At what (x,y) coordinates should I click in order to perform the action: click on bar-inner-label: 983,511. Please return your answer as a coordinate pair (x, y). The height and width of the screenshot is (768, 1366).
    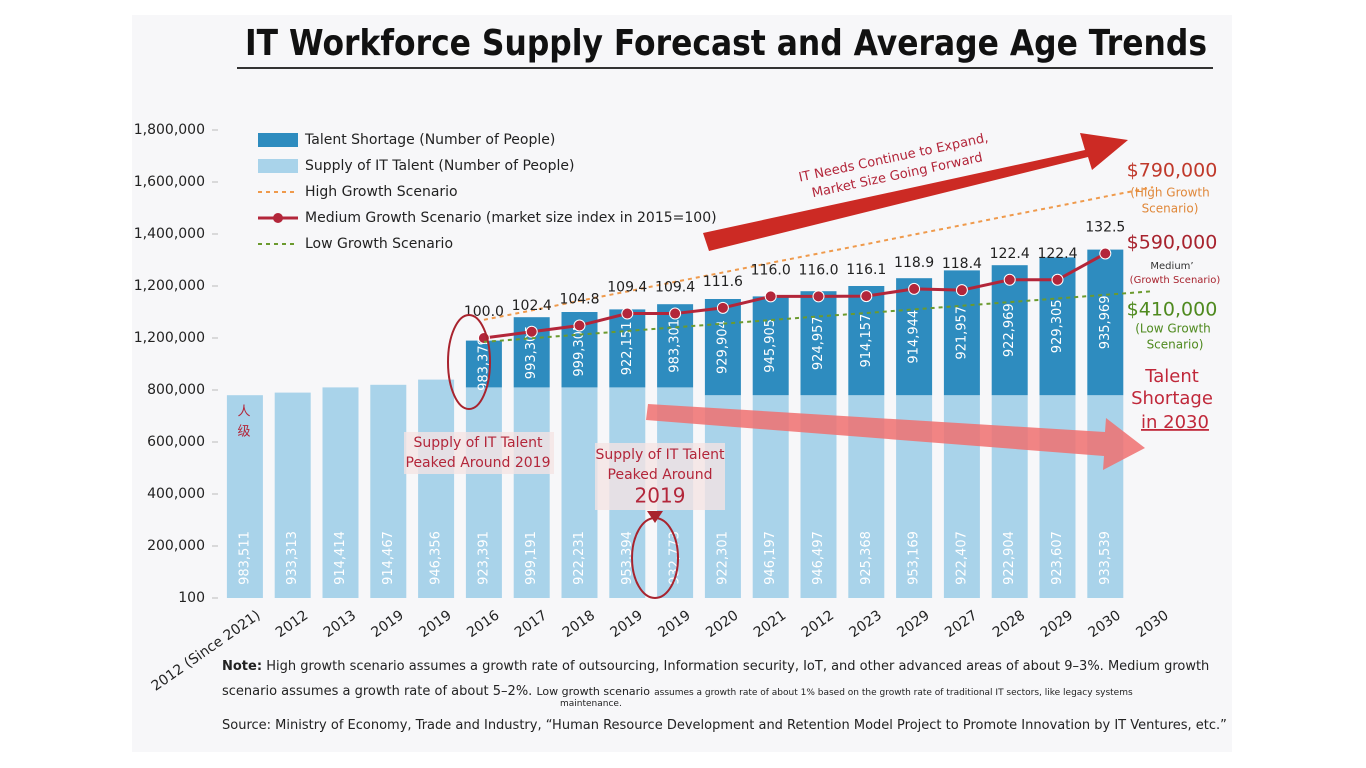
    Looking at the image, I should click on (244, 558).